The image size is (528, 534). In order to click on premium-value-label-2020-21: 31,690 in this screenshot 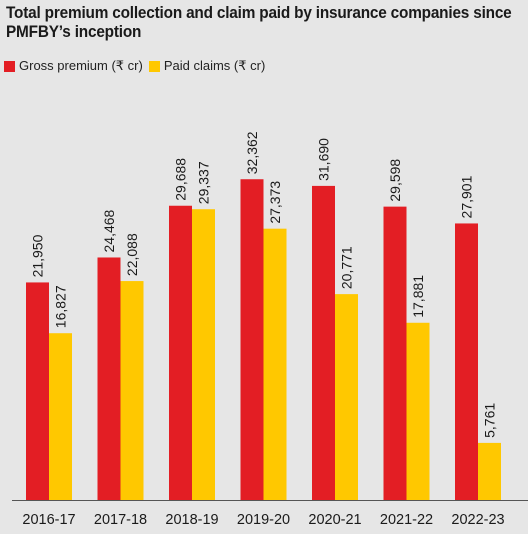, I will do `click(324, 159)`.